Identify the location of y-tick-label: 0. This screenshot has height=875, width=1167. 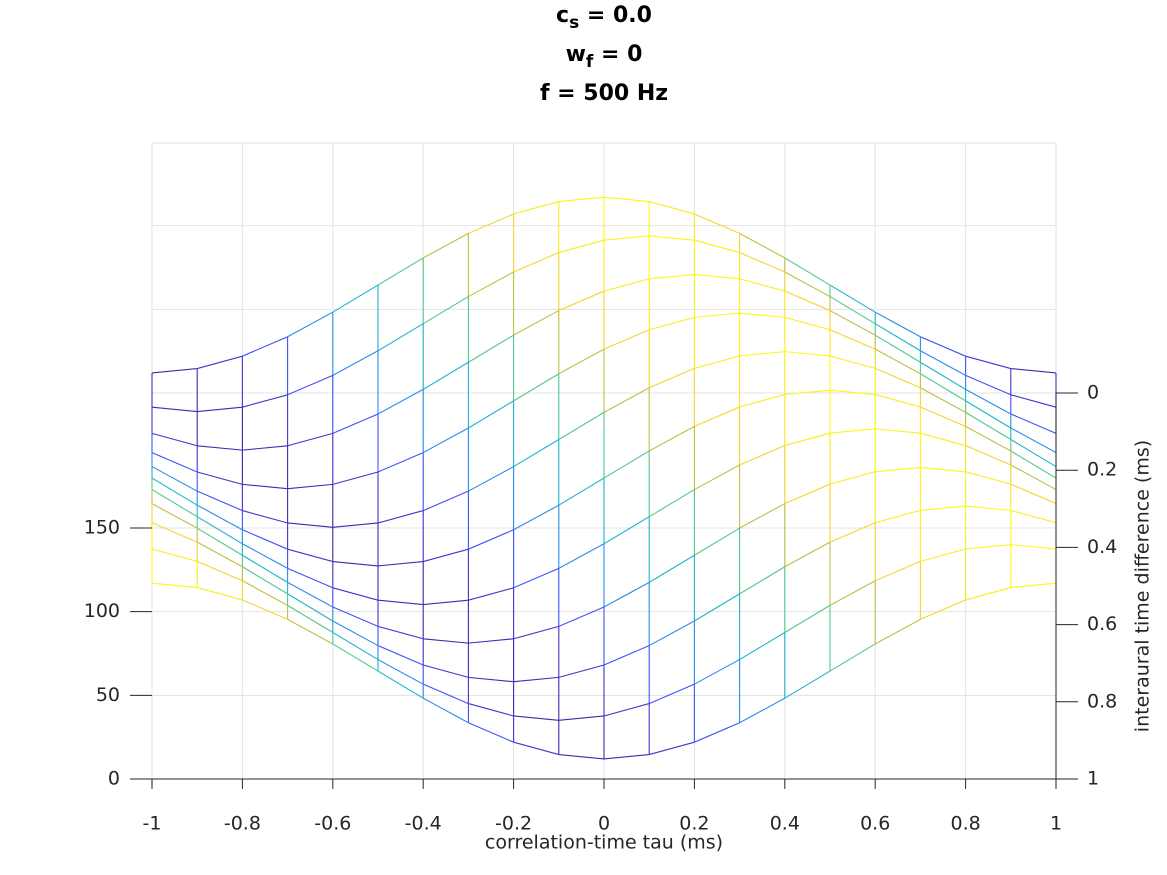
(1093, 393).